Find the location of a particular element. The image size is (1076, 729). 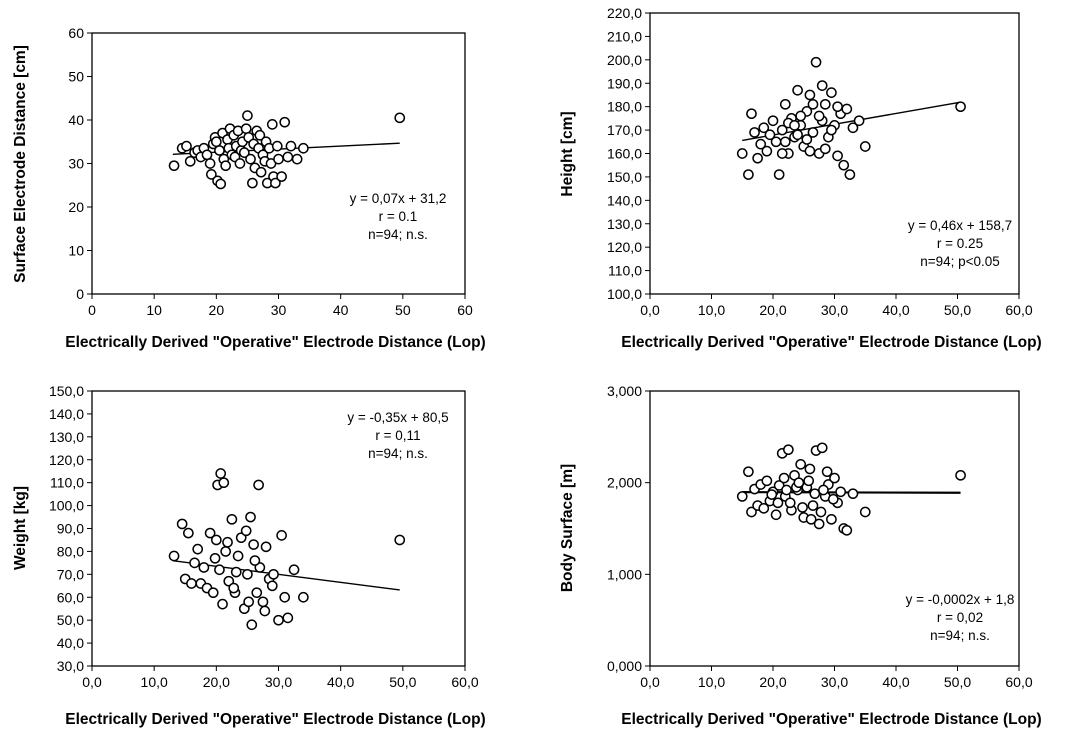

y-tick-label: 50,0 is located at coordinates (70, 620).